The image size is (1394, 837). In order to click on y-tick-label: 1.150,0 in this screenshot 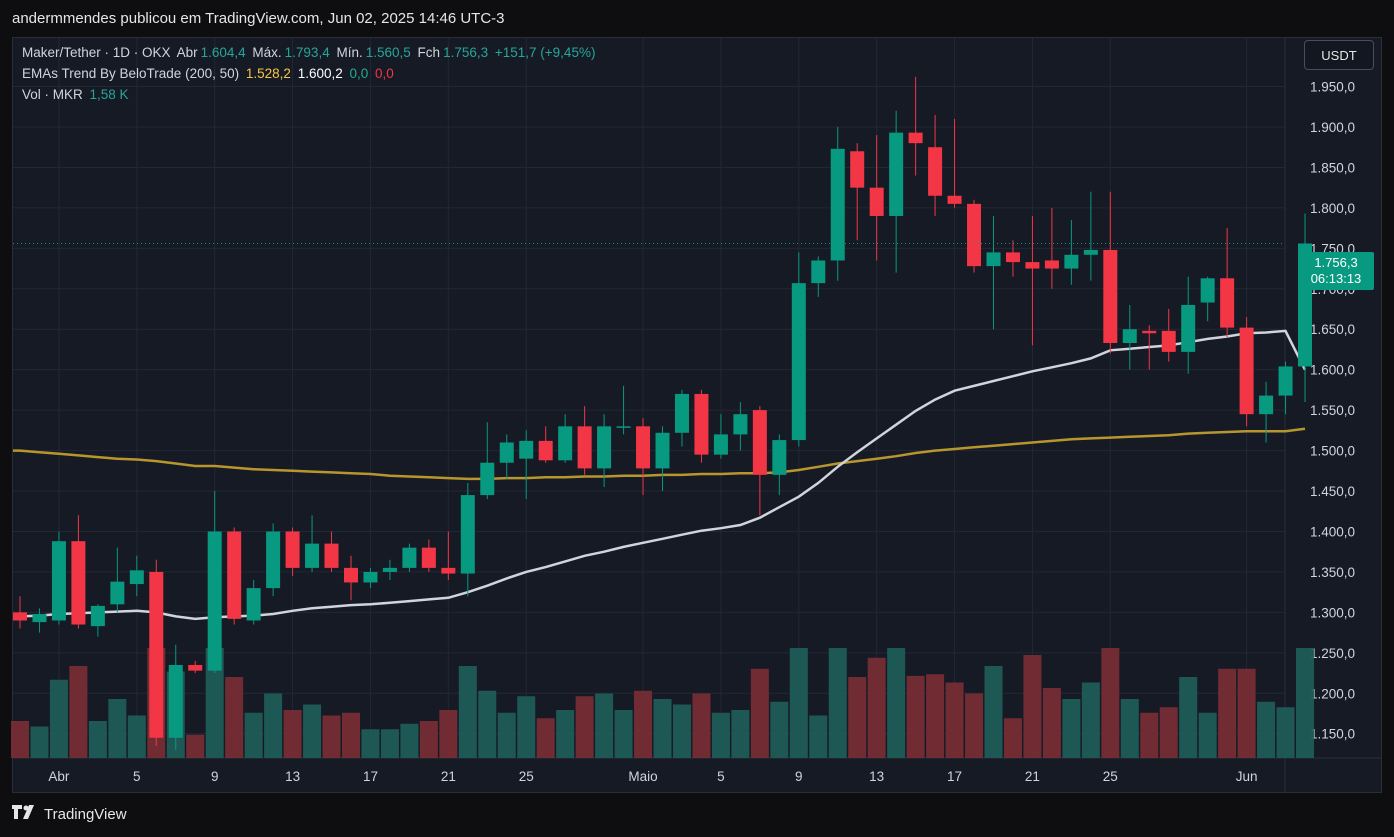, I will do `click(1332, 734)`.